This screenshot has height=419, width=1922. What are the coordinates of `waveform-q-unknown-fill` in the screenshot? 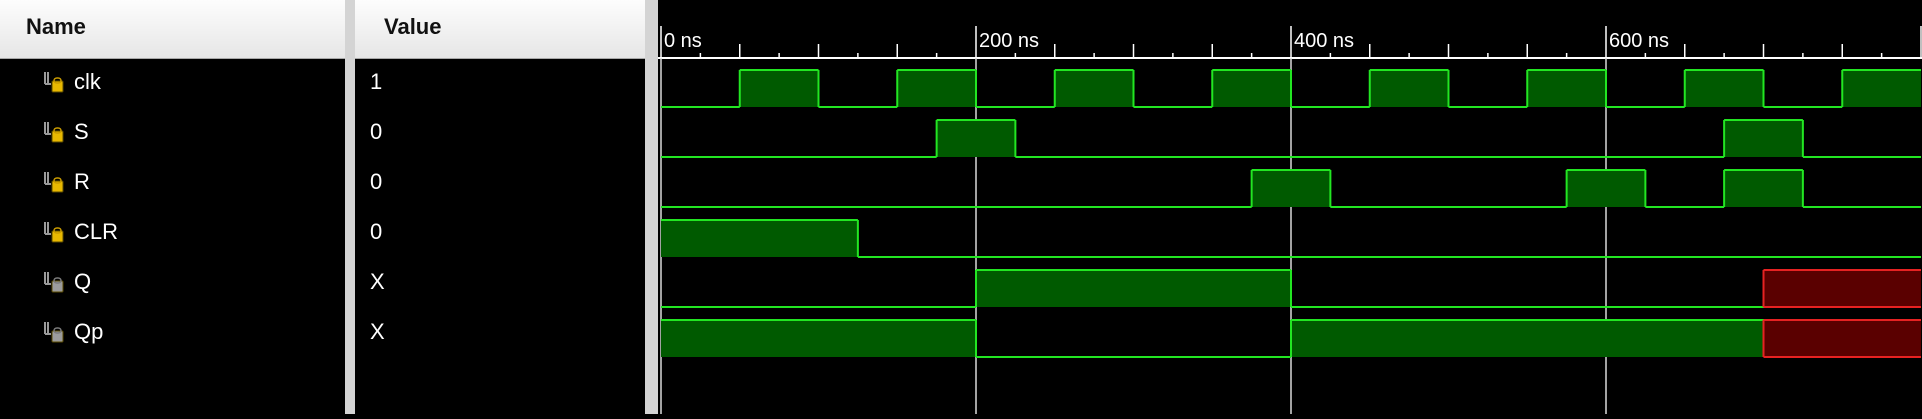 It's located at (1842, 288).